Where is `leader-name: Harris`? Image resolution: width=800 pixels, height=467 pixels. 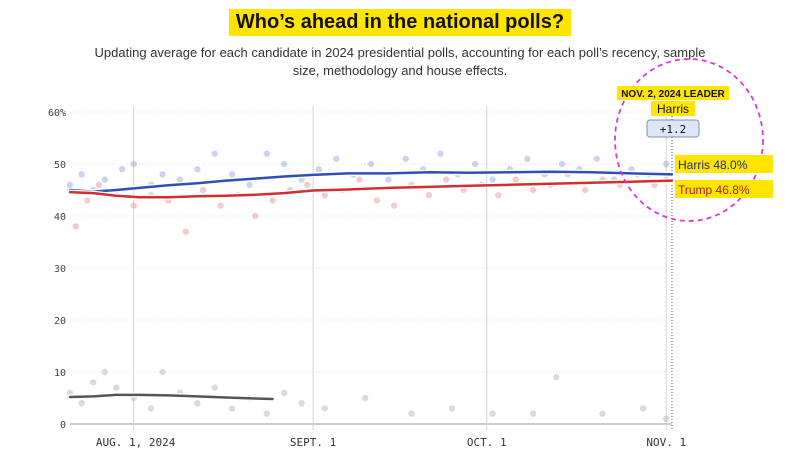 leader-name: Harris is located at coordinates (673, 109).